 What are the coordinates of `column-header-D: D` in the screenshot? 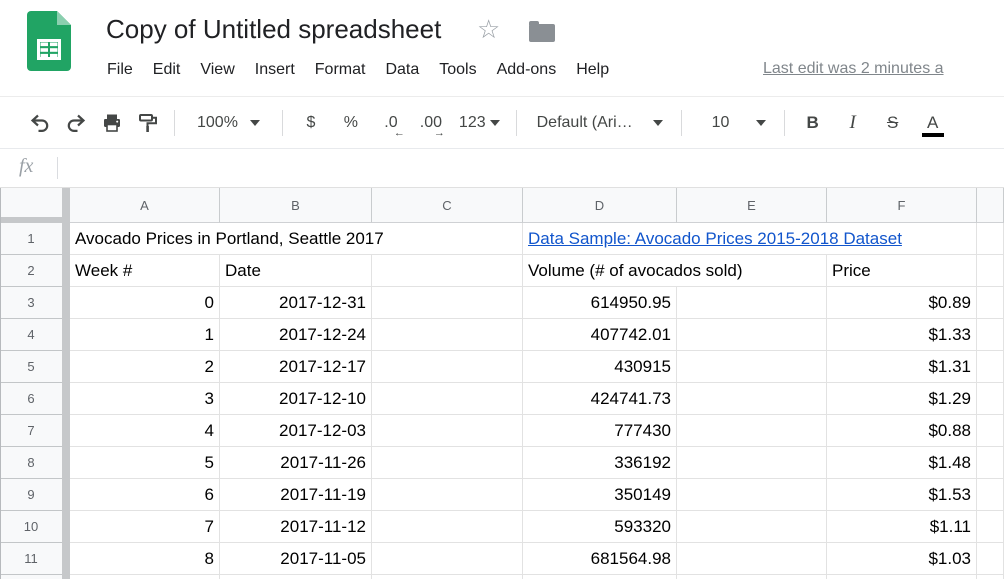 It's located at (600, 205).